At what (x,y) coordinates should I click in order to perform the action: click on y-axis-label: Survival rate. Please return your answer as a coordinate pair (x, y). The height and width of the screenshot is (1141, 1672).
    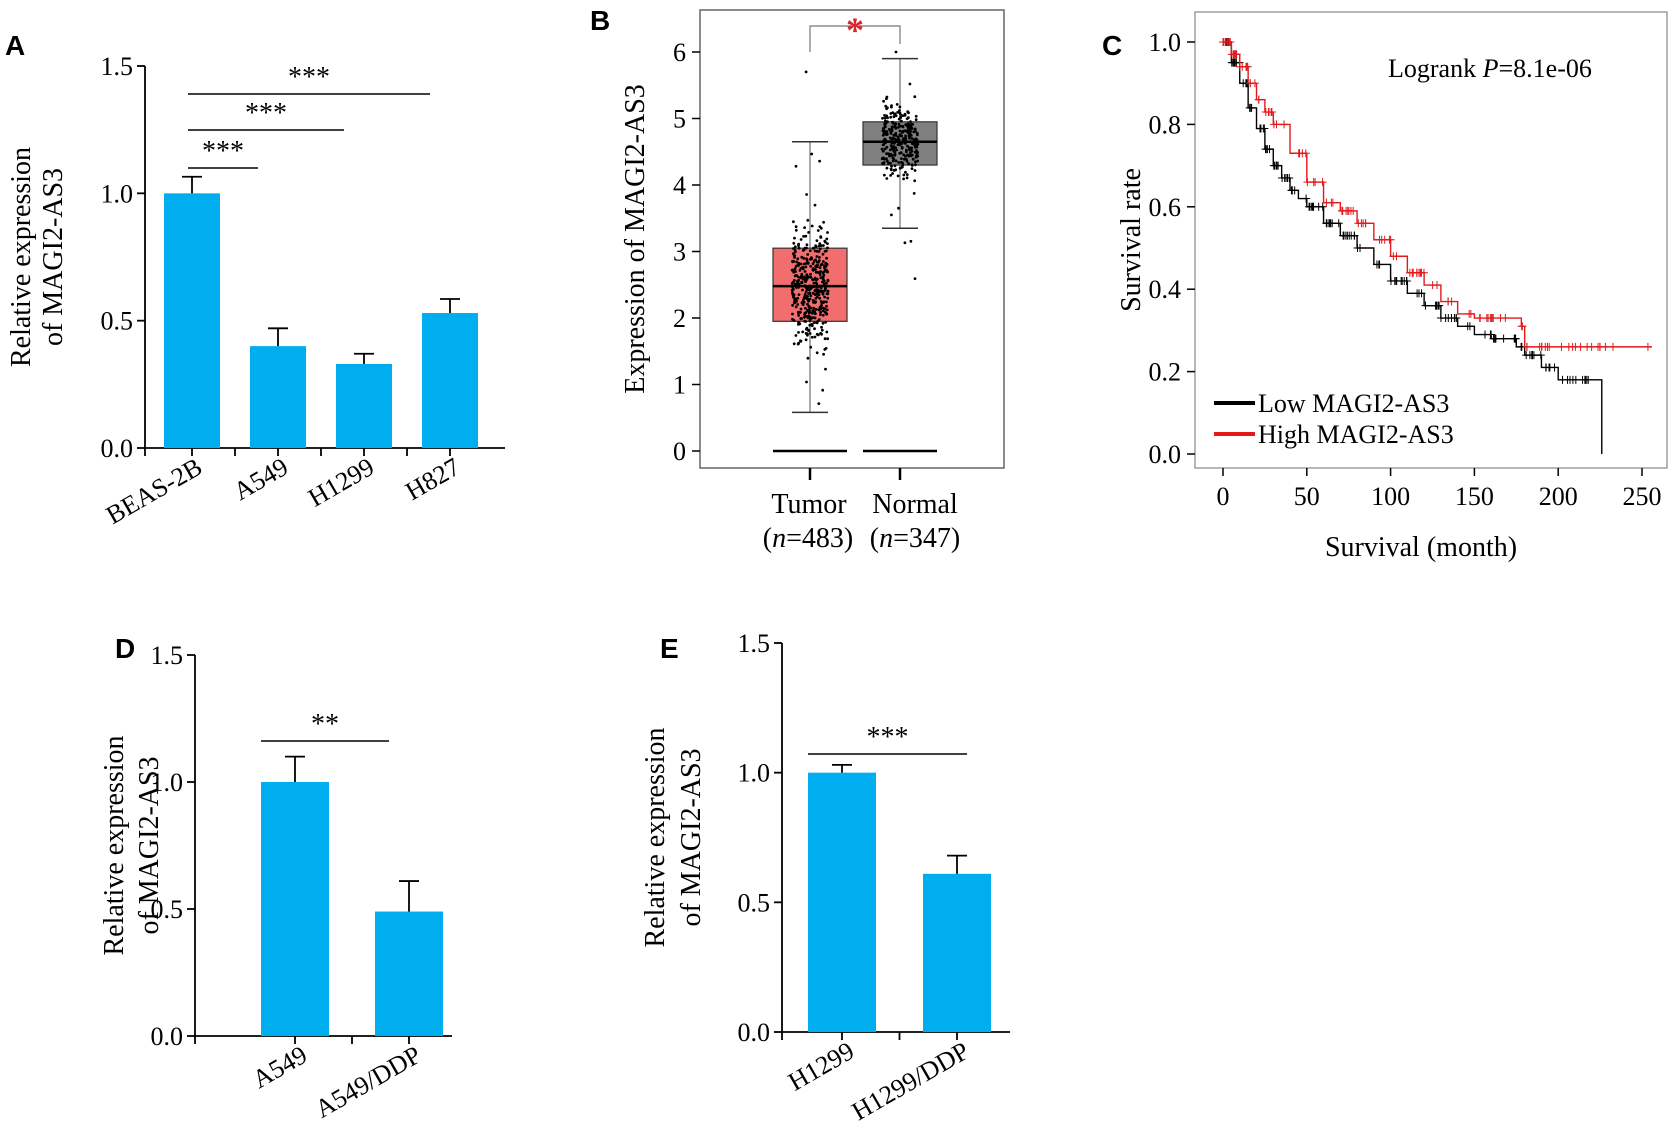
    Looking at the image, I should click on (1131, 240).